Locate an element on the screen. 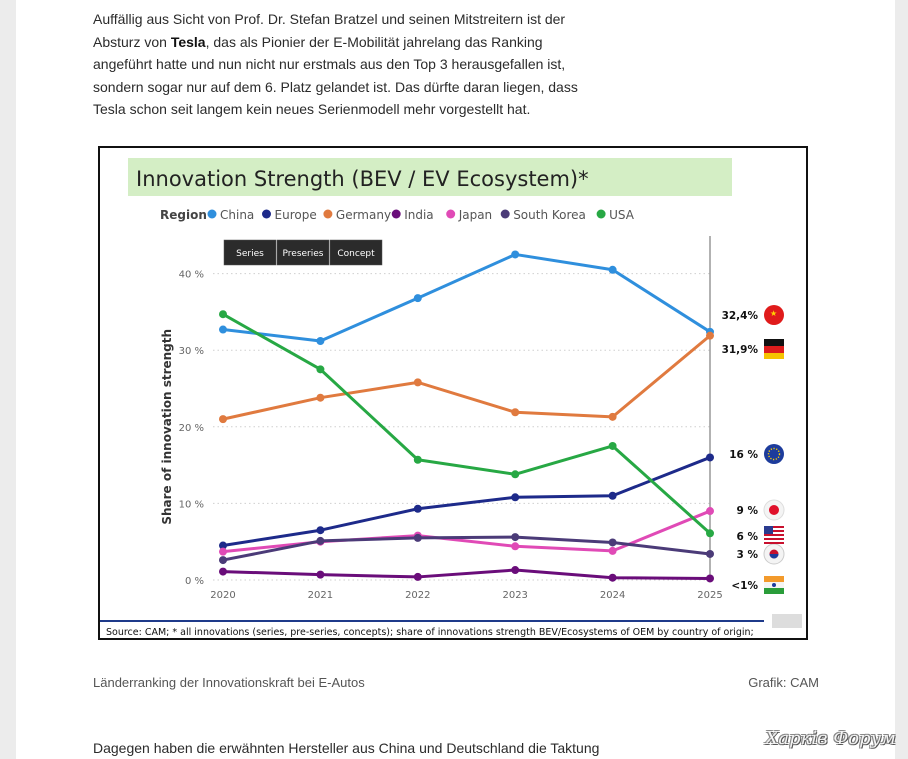 This screenshot has height=759, width=908. legend-label-china: China is located at coordinates (237, 215).